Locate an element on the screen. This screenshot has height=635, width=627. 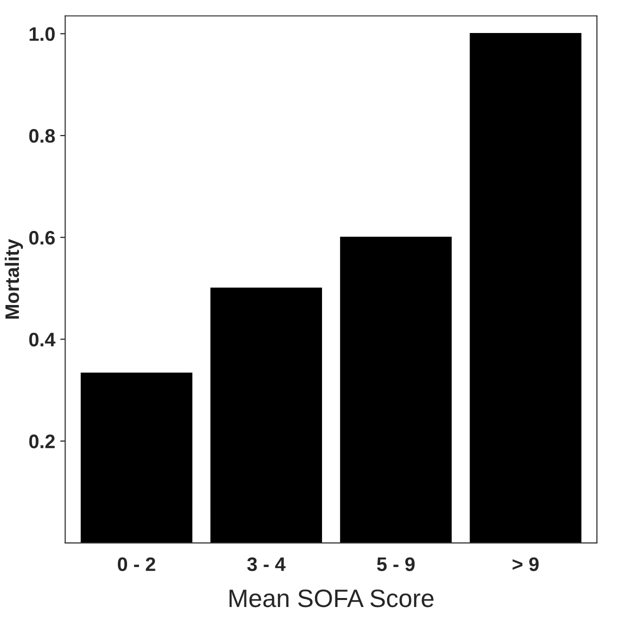
y-axis-title: Mortality is located at coordinates (13, 278).